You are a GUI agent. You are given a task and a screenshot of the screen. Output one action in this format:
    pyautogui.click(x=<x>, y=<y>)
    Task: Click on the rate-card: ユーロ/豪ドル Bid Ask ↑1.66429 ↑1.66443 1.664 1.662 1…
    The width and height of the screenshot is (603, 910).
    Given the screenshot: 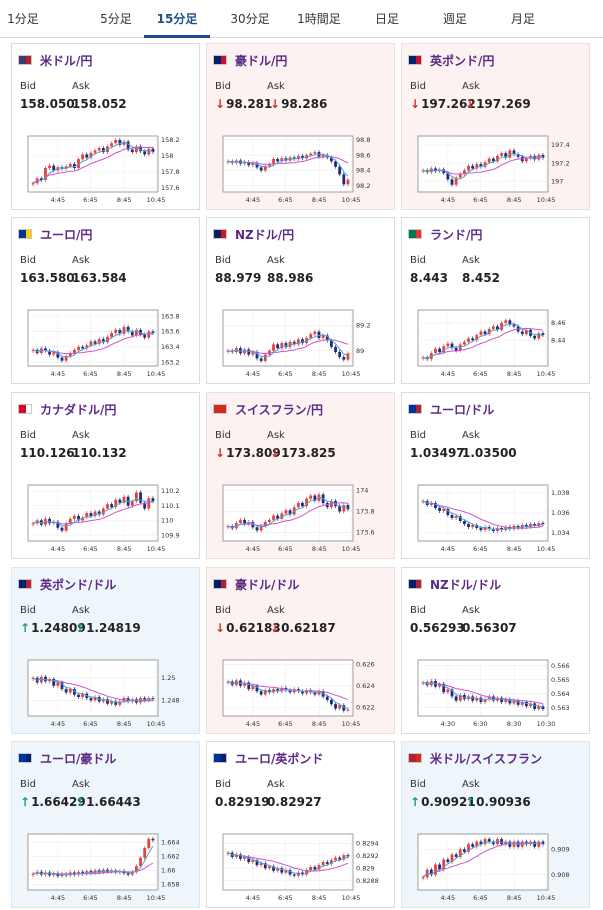 What is the action you would take?
    pyautogui.click(x=105, y=824)
    